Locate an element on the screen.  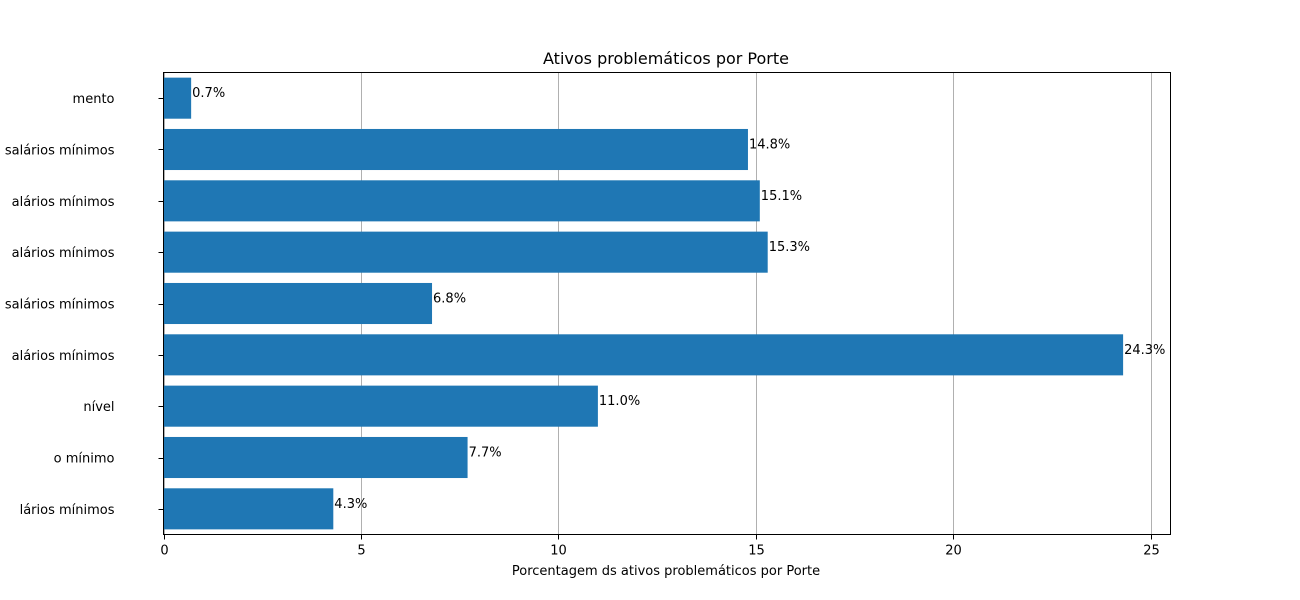
chart-title: Ativos problemáticos por Porte is located at coordinates (666, 58).